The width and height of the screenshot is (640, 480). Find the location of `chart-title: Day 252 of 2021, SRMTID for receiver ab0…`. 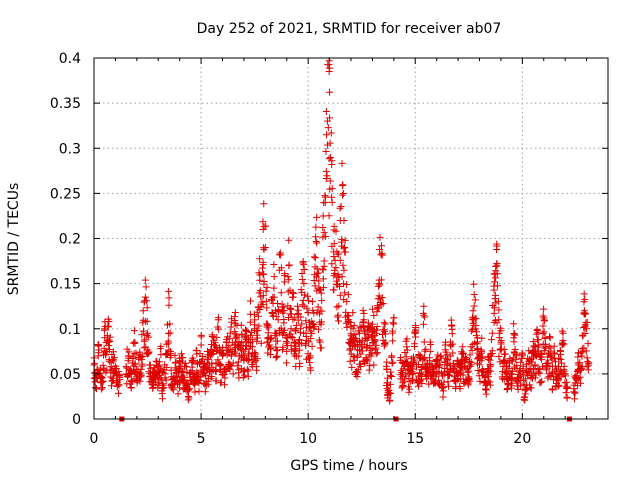

chart-title: Day 252 of 2021, SRMTID for receiver ab0… is located at coordinates (349, 29).